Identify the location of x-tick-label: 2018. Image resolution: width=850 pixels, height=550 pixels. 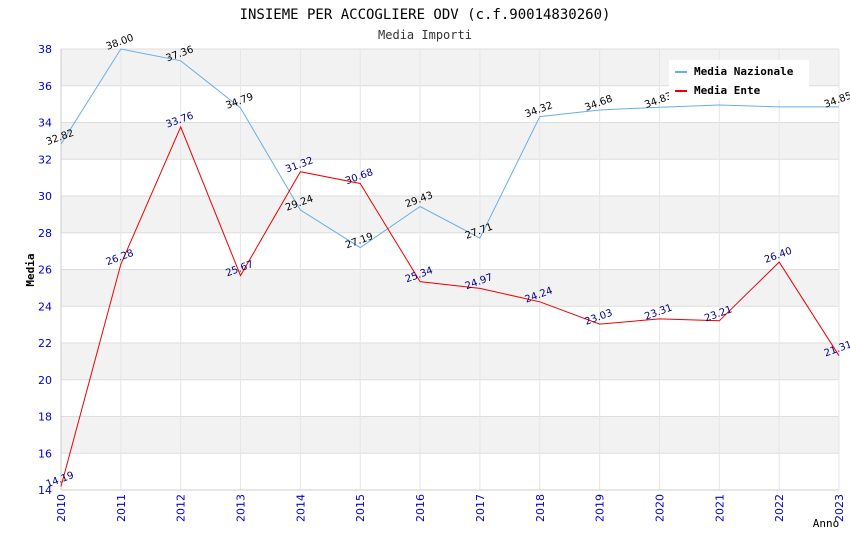
(540, 508).